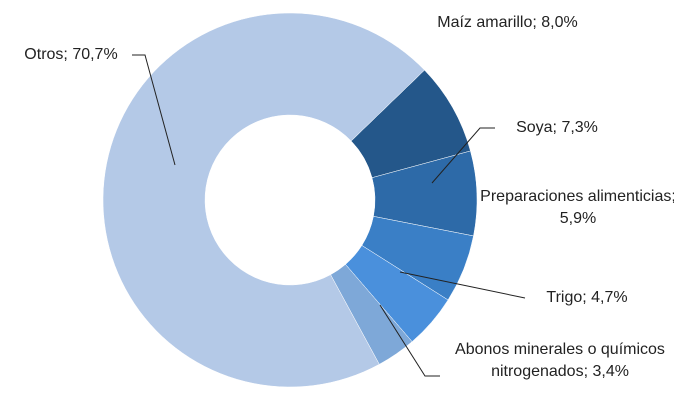 This screenshot has height=411, width=674. I want to click on slice-label: Maíz amarillo; 8,0%, so click(507, 22).